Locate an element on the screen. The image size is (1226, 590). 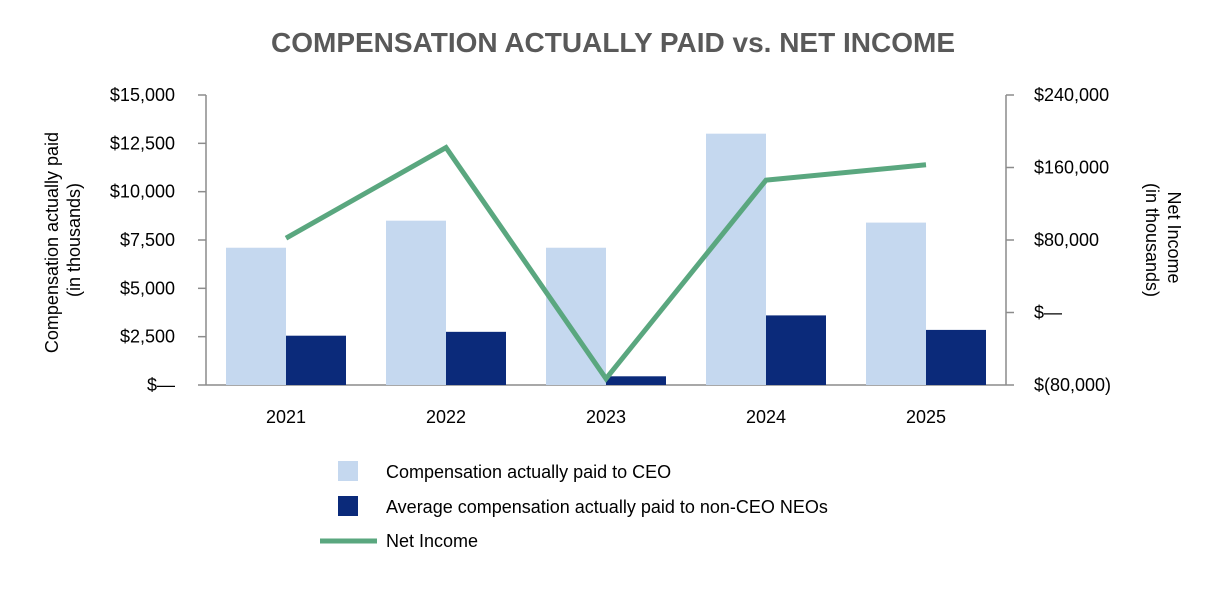
x-tick-label: 2021 is located at coordinates (286, 417).